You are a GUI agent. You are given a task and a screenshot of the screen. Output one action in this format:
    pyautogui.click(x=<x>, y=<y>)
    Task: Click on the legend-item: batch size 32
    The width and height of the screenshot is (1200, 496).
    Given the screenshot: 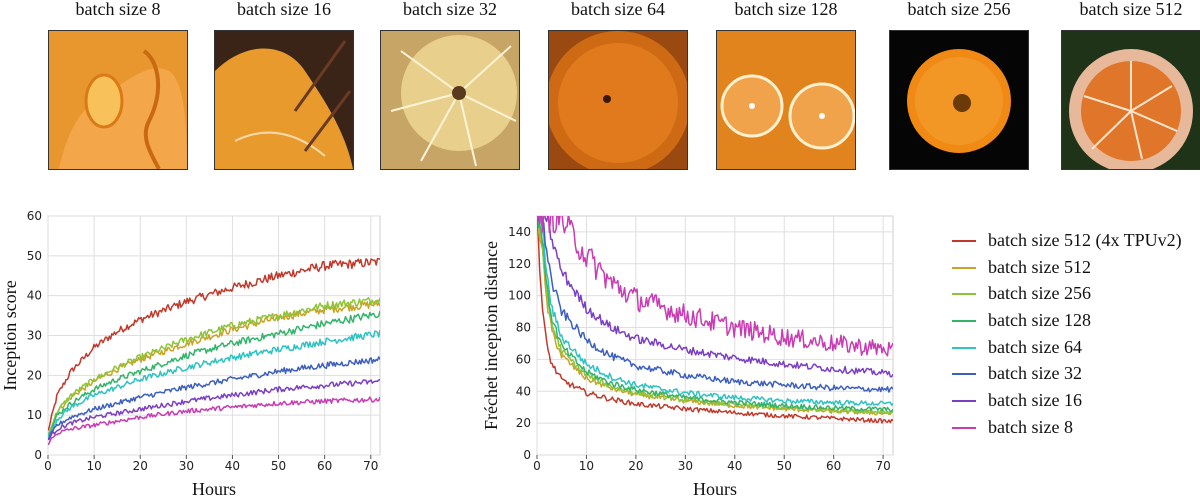 What is the action you would take?
    pyautogui.click(x=1072, y=374)
    